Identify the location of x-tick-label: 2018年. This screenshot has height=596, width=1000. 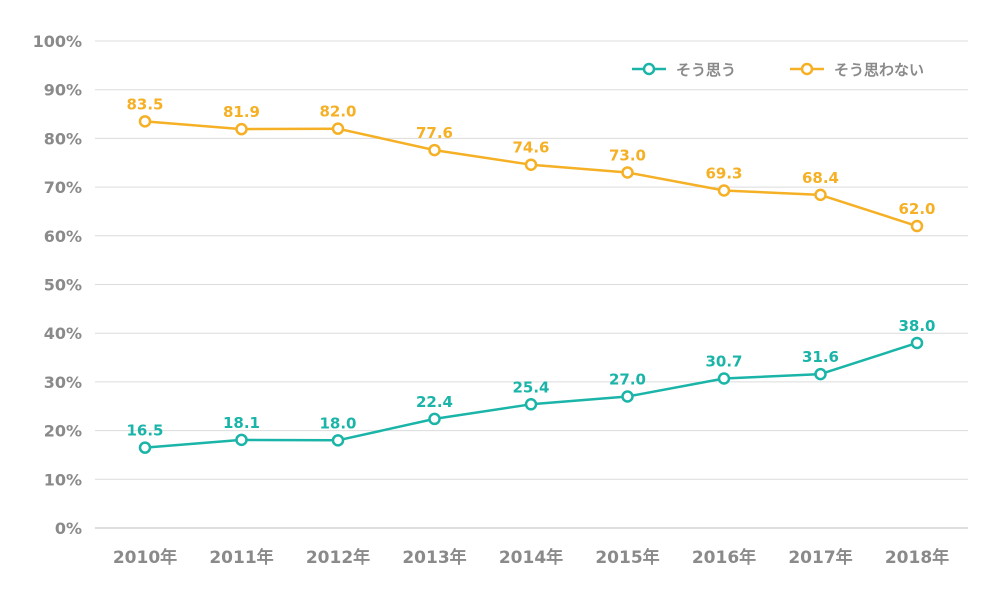
(917, 557).